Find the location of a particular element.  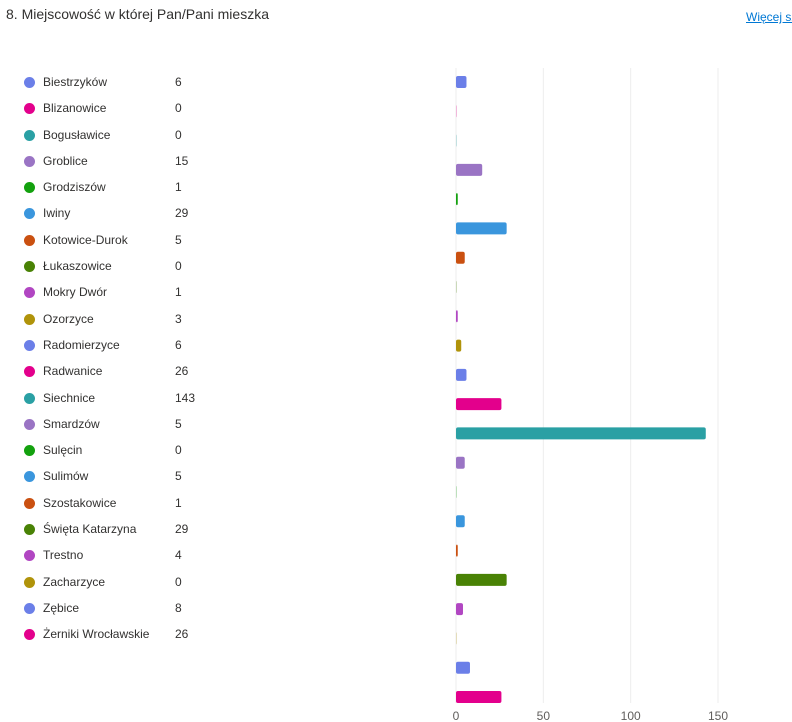

legend-count: 3 is located at coordinates (178, 318).